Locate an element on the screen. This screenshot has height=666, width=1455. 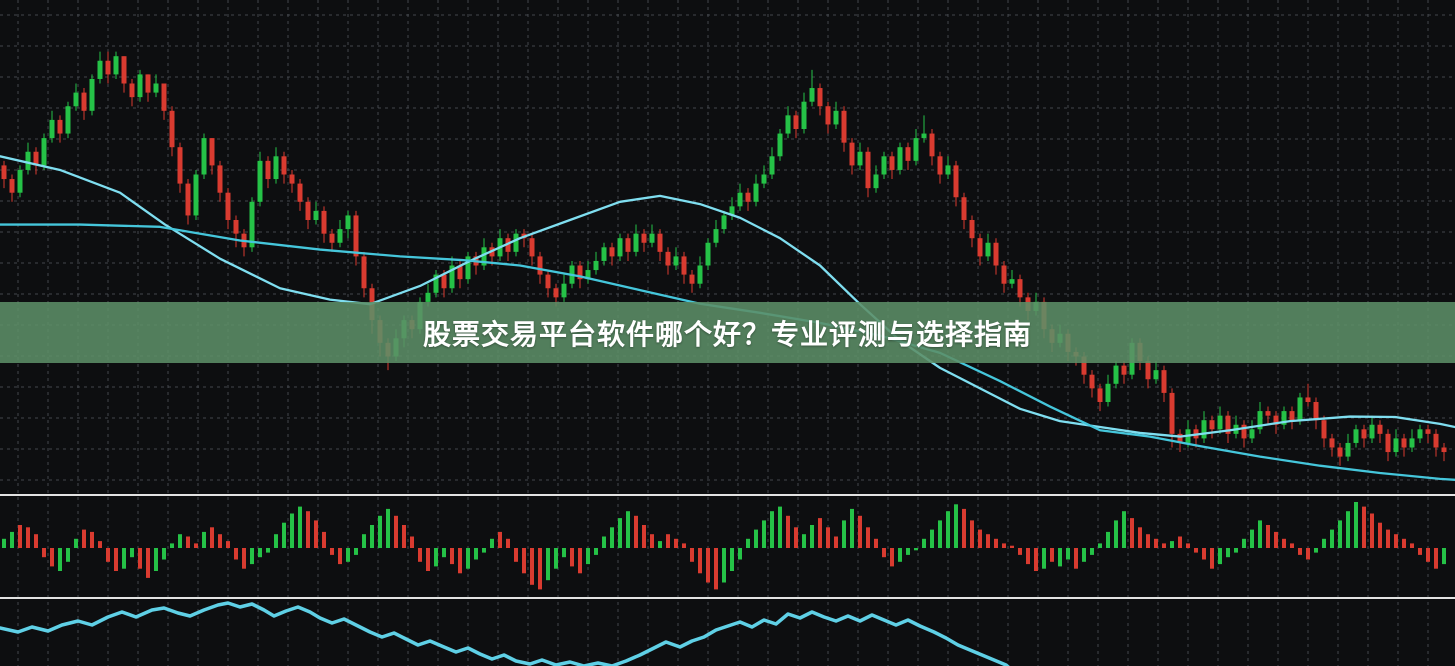
macd-histogram is located at coordinates (724, 546).